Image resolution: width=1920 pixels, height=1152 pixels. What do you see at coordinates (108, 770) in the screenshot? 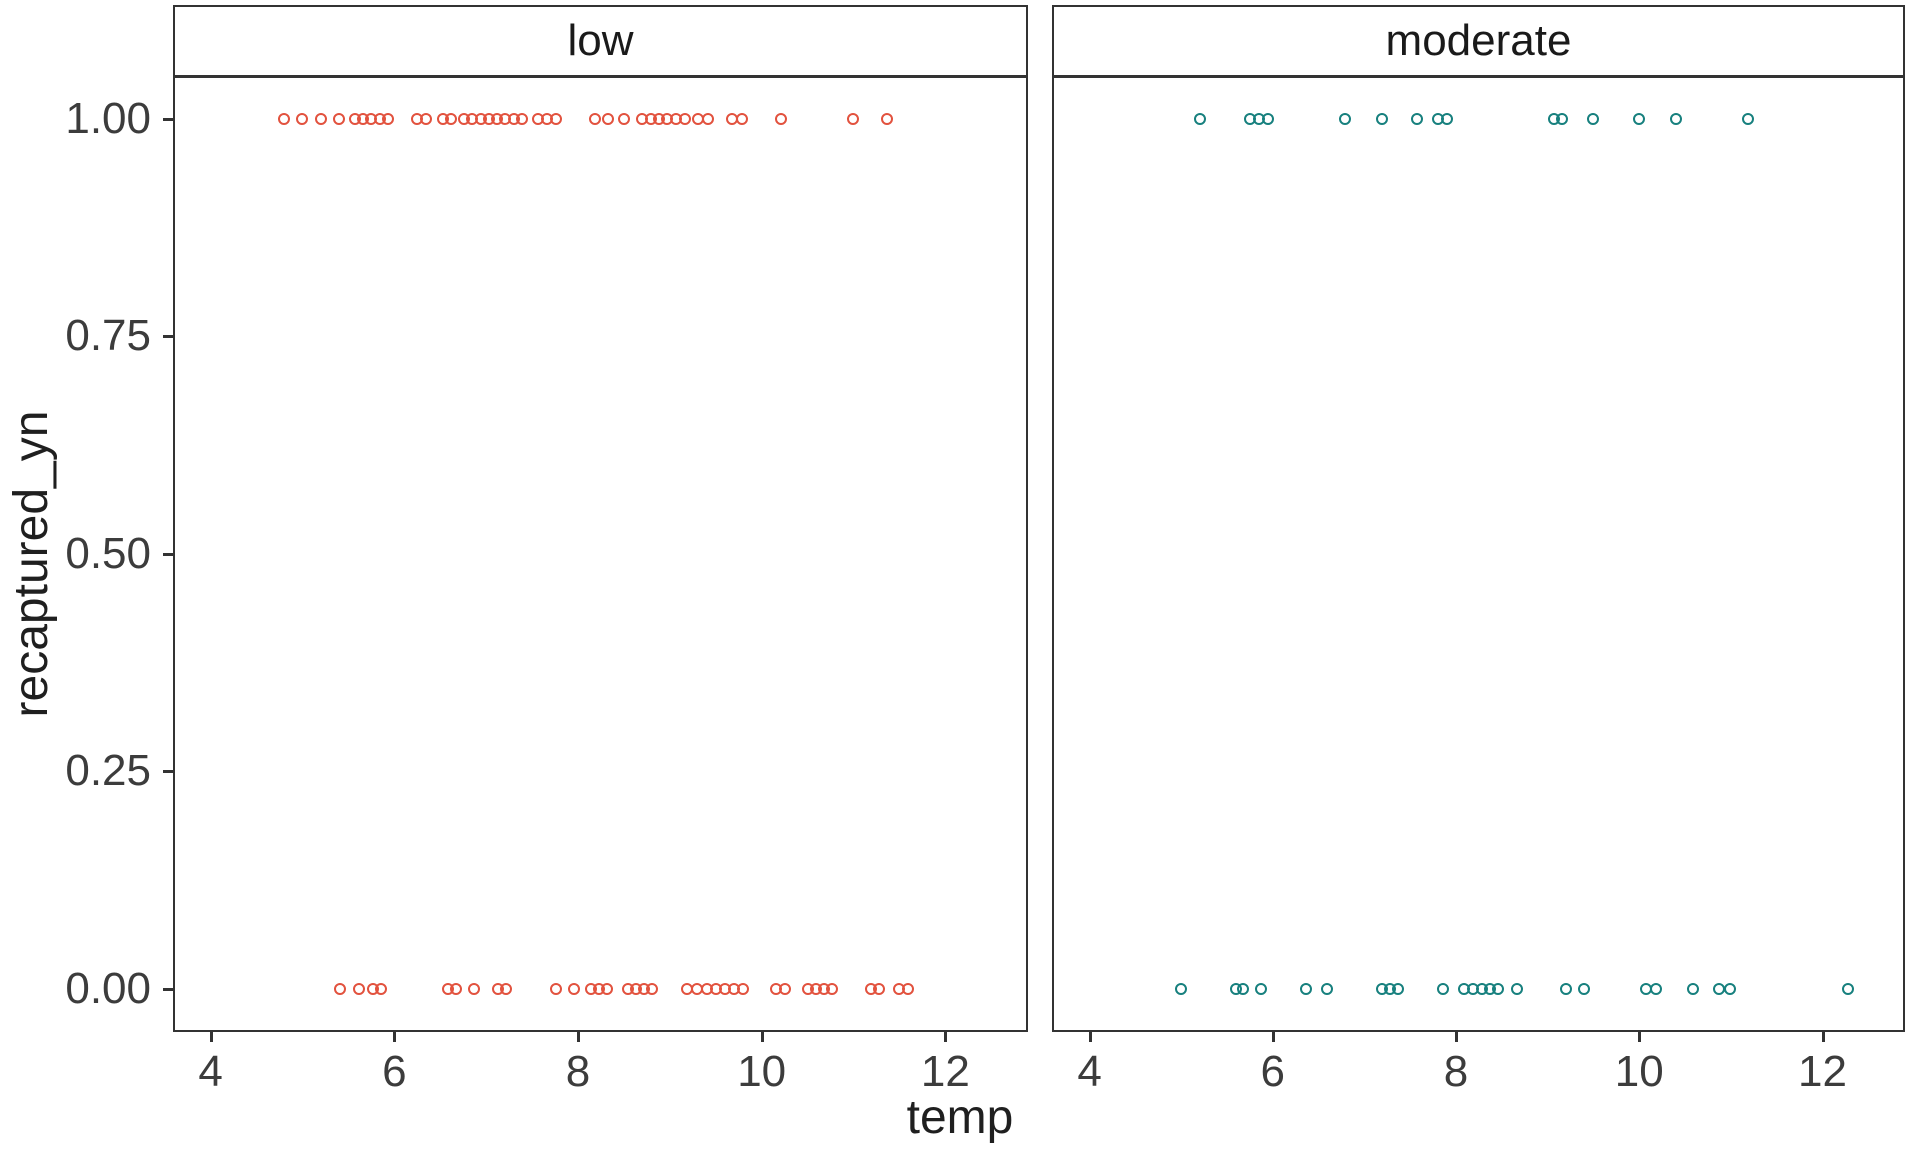
I see `y-tick-label: 0.25` at bounding box center [108, 770].